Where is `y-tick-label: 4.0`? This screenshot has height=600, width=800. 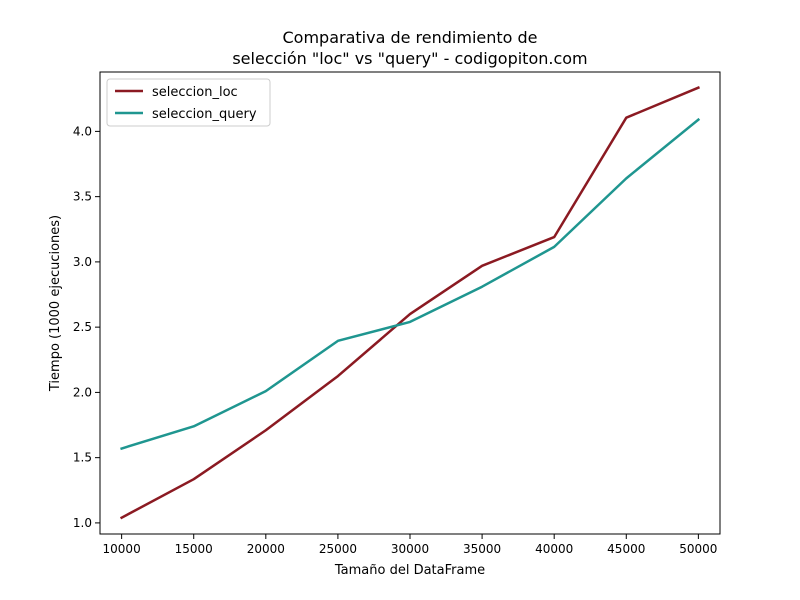
y-tick-label: 4.0 is located at coordinates (82, 131).